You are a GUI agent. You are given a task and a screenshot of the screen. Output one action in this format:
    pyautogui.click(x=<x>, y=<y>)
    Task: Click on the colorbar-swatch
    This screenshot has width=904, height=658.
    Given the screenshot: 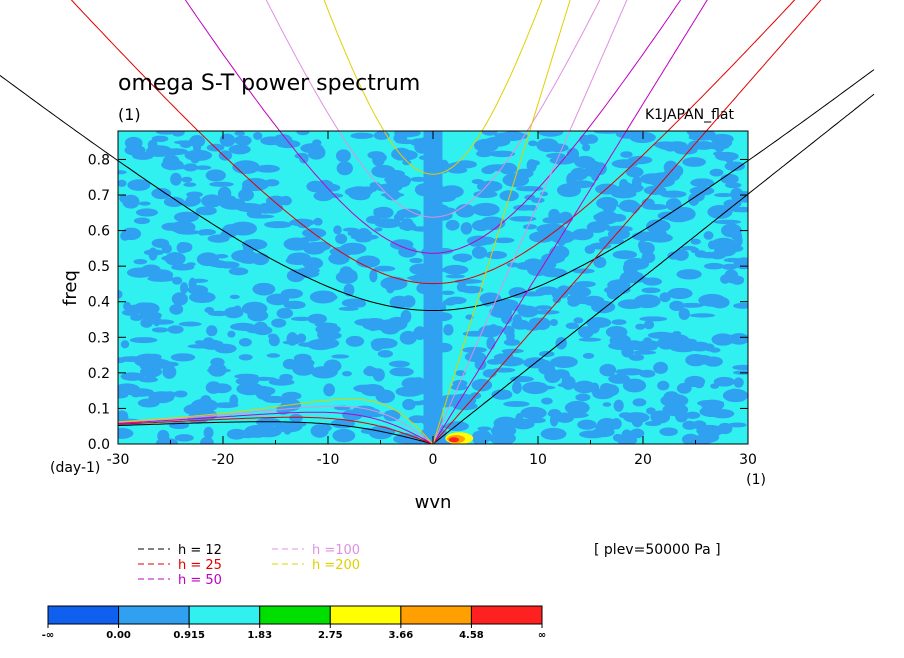 What is the action you would take?
    pyautogui.click(x=436, y=615)
    